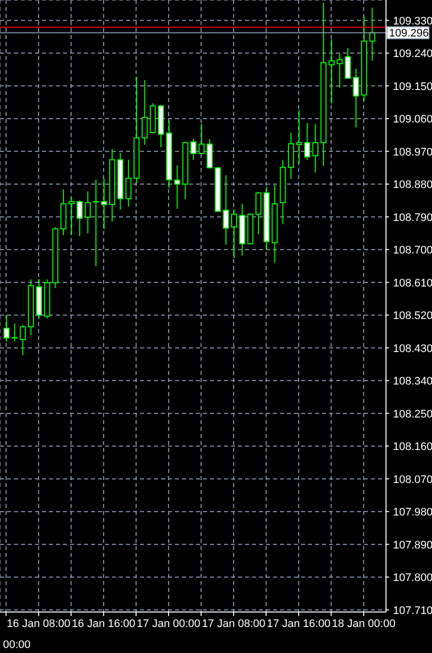  Describe the element at coordinates (412, 447) in the screenshot. I see `y-tick-label: 108.160` at that location.